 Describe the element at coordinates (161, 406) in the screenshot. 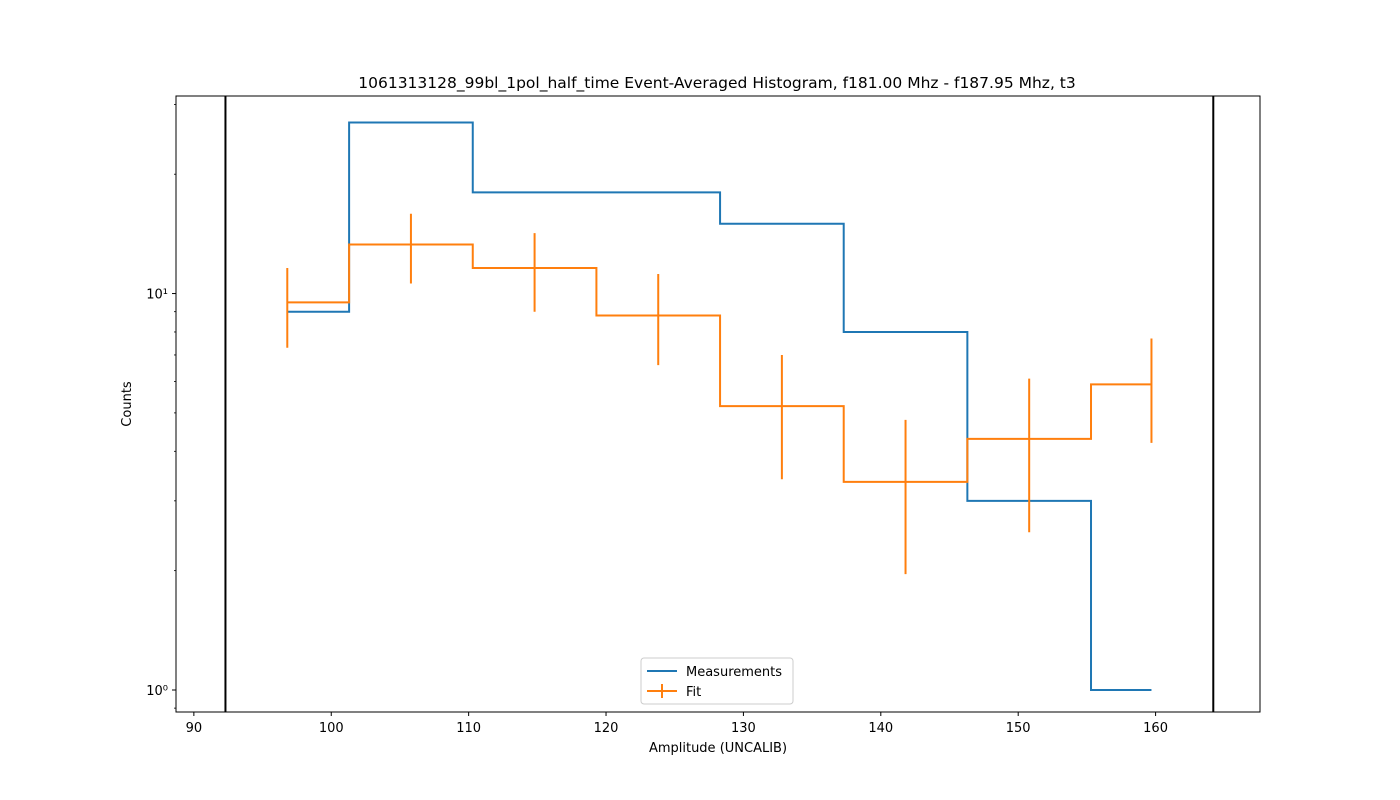

I see `y-axis: 10⁰ 10¹` at that location.